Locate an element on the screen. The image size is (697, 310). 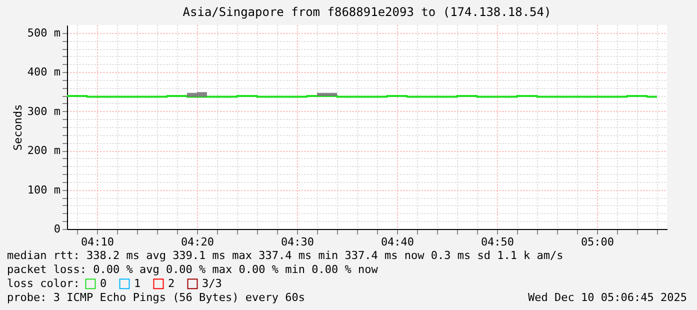
legend-label: 3/3 is located at coordinates (212, 283).